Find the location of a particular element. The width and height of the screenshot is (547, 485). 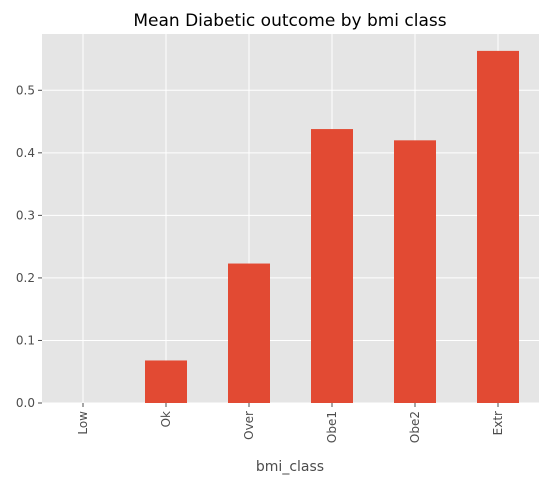

x-axis-label: bmi_class is located at coordinates (290, 467).